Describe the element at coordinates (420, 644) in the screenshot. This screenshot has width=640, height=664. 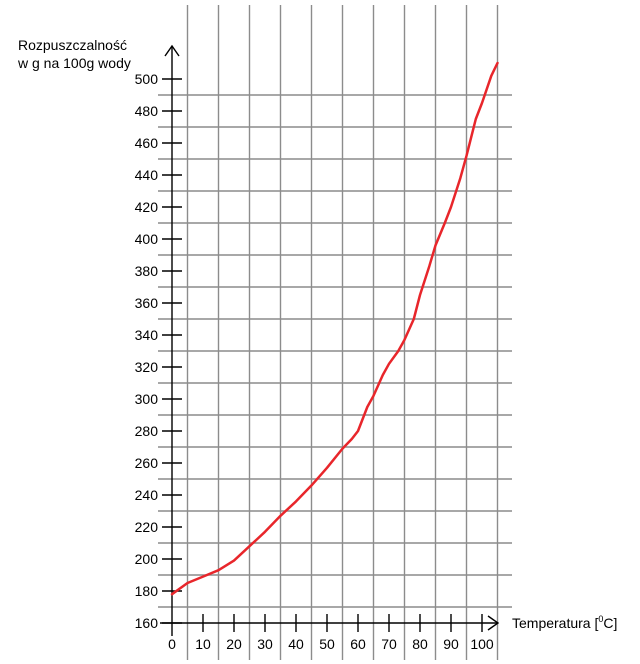
I see `x-tick-label: 80` at that location.